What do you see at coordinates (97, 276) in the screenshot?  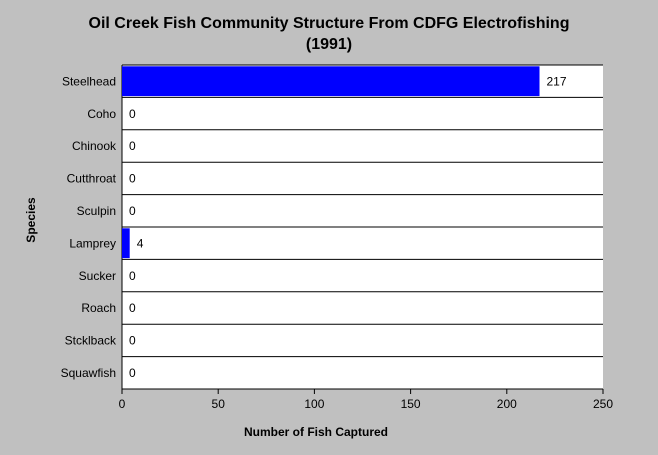 I see `y-tick-label: Sucker` at bounding box center [97, 276].